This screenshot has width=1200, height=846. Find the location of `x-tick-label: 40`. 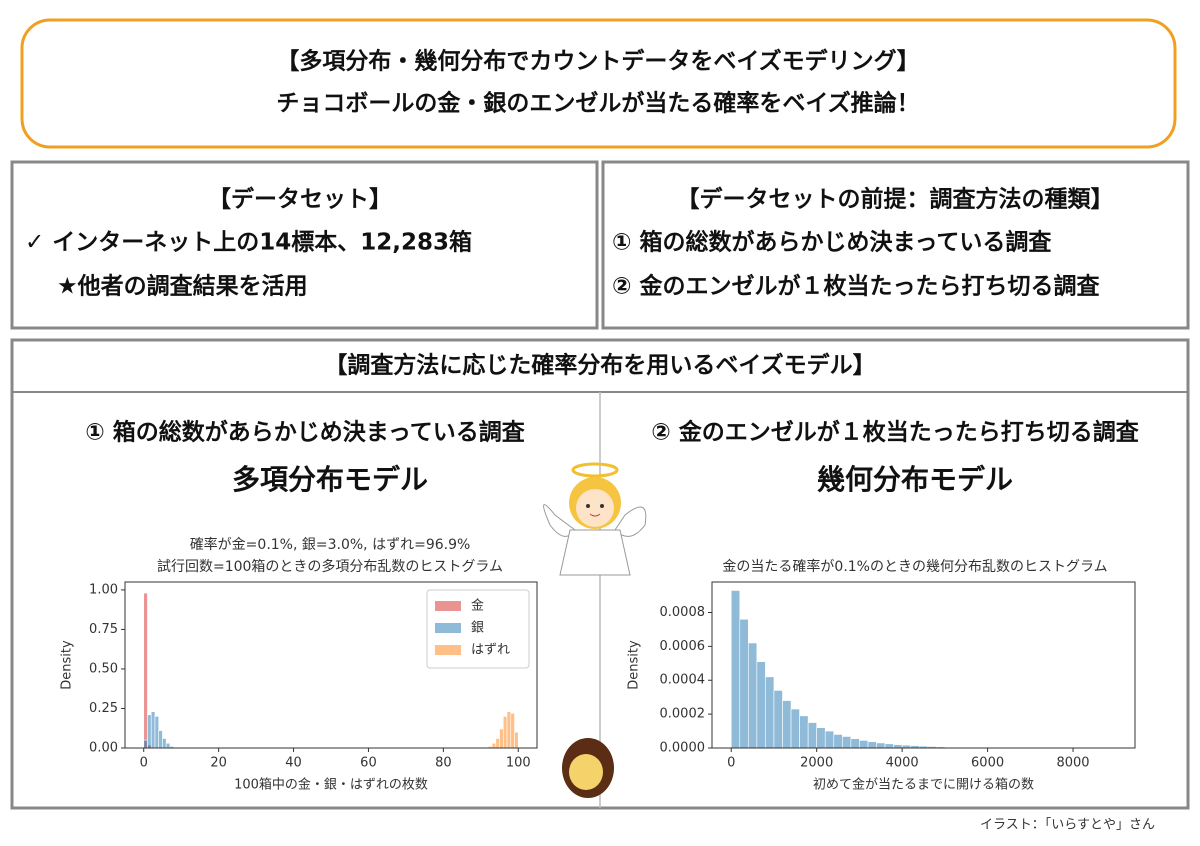

x-tick-label: 40 is located at coordinates (293, 763).